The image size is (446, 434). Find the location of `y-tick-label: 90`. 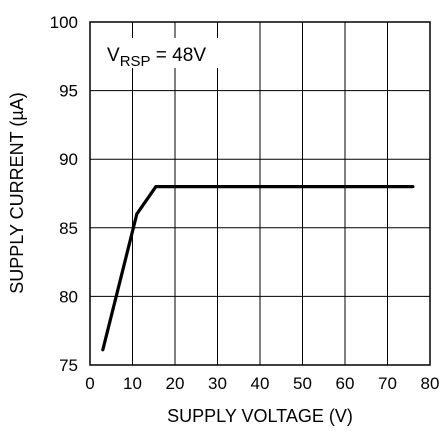

y-tick-label: 90 is located at coordinates (68, 159).